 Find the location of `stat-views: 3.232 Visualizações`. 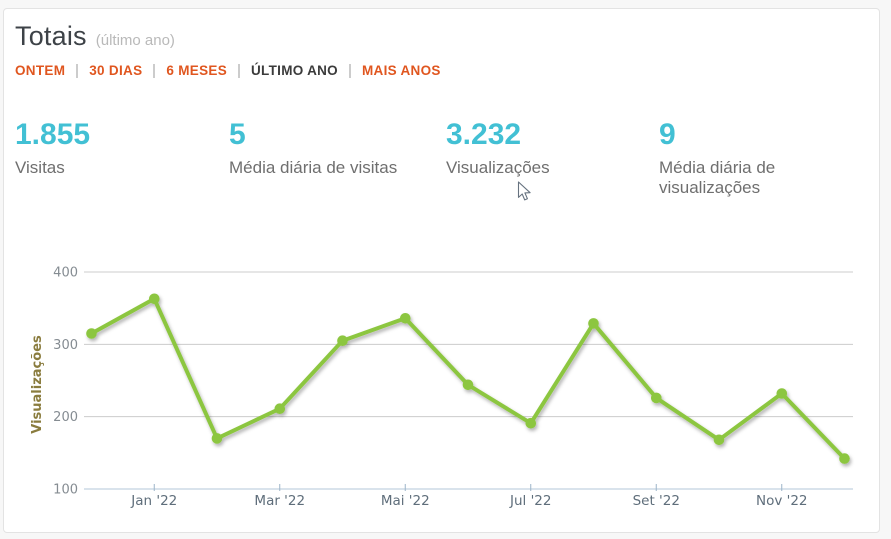

stat-views: 3.232 Visualizações is located at coordinates (552, 158).